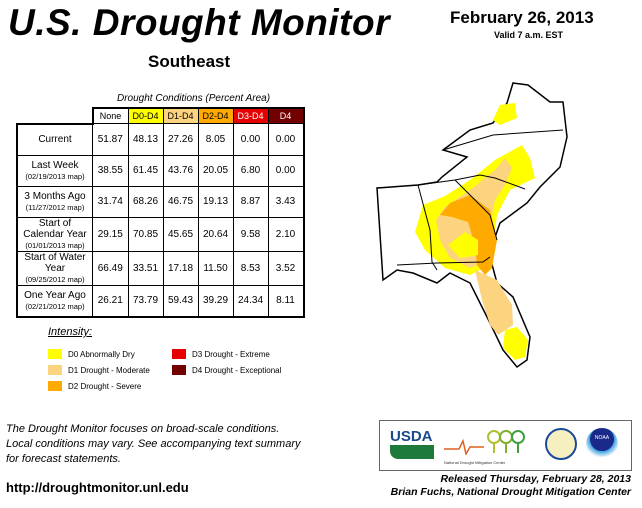 Image resolution: width=642 pixels, height=508 pixels. What do you see at coordinates (180, 201) in the screenshot?
I see `table-cell: 46.75` at bounding box center [180, 201].